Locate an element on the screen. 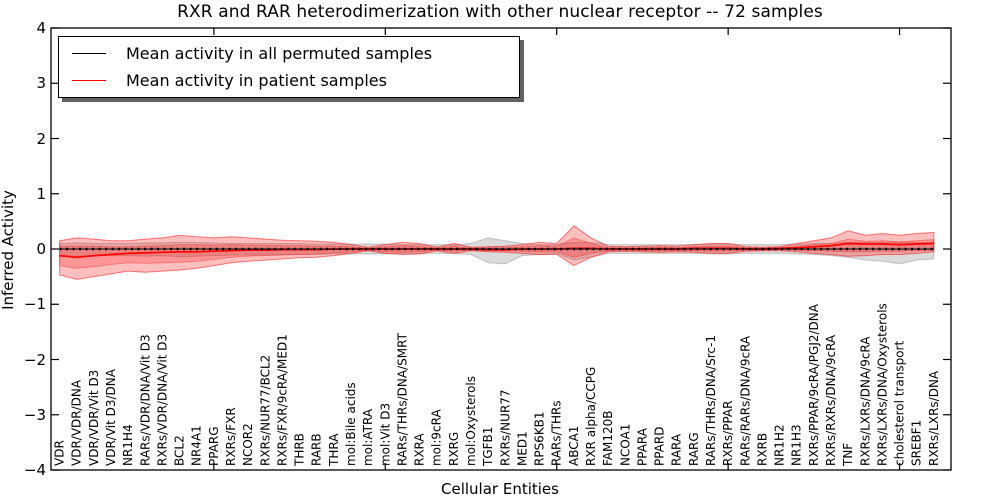 This screenshot has width=1000, height=500. entity-label: VDR/VDR/DNA is located at coordinates (77, 422).